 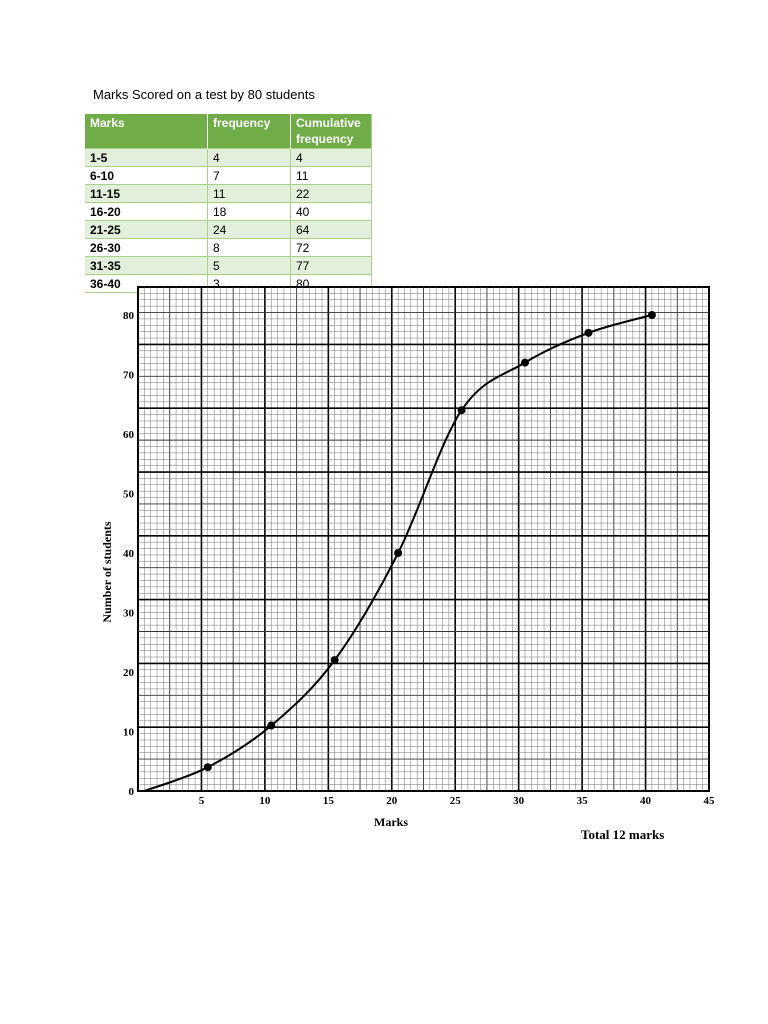 What do you see at coordinates (249, 229) in the screenshot?
I see `cell-frequency: 24` at bounding box center [249, 229].